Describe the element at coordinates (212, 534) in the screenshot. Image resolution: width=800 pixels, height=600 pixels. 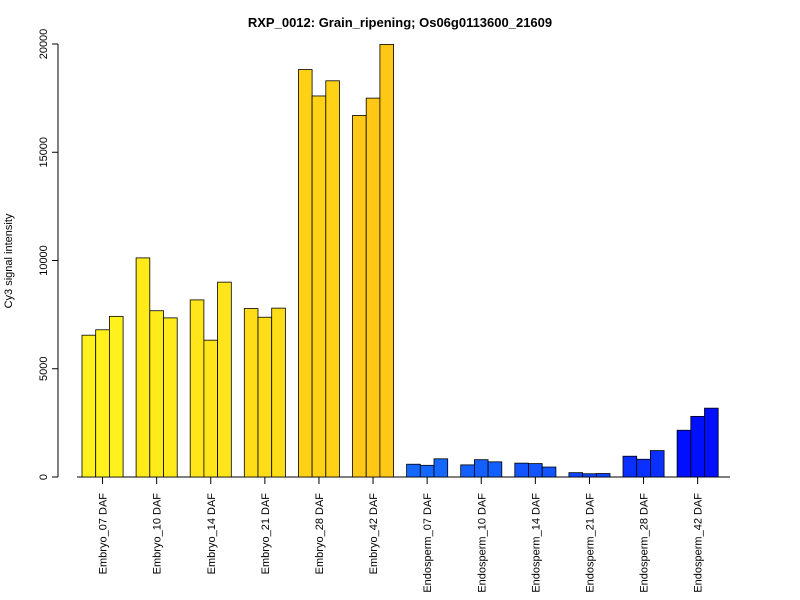
I see `x-tick-label: Embryo_14 DAF` at that location.